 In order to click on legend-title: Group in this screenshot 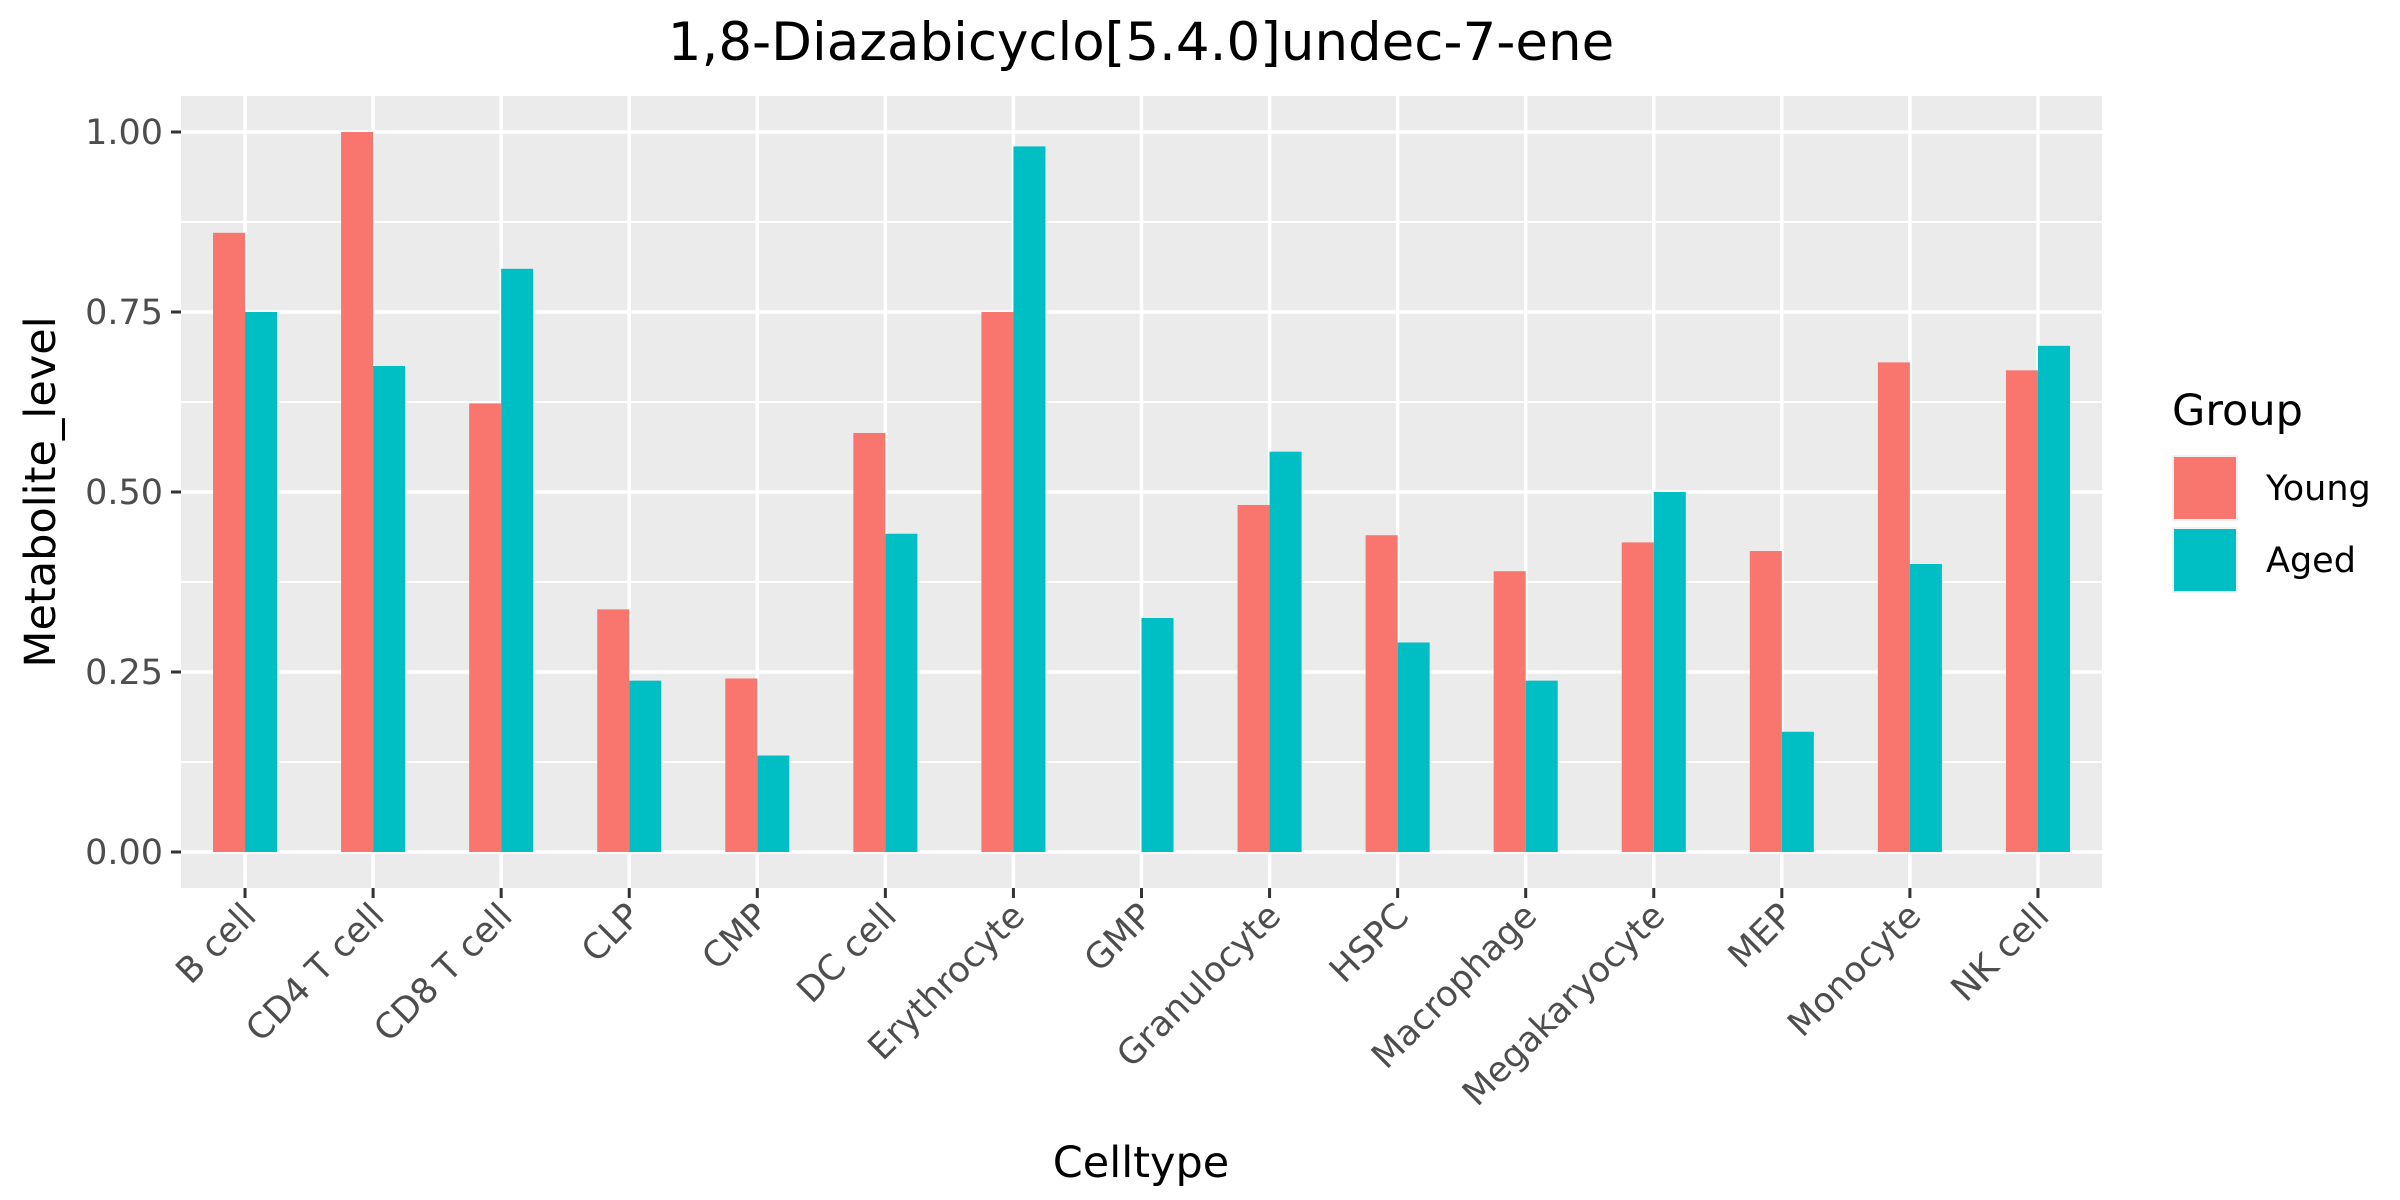, I will do `click(2237, 411)`.